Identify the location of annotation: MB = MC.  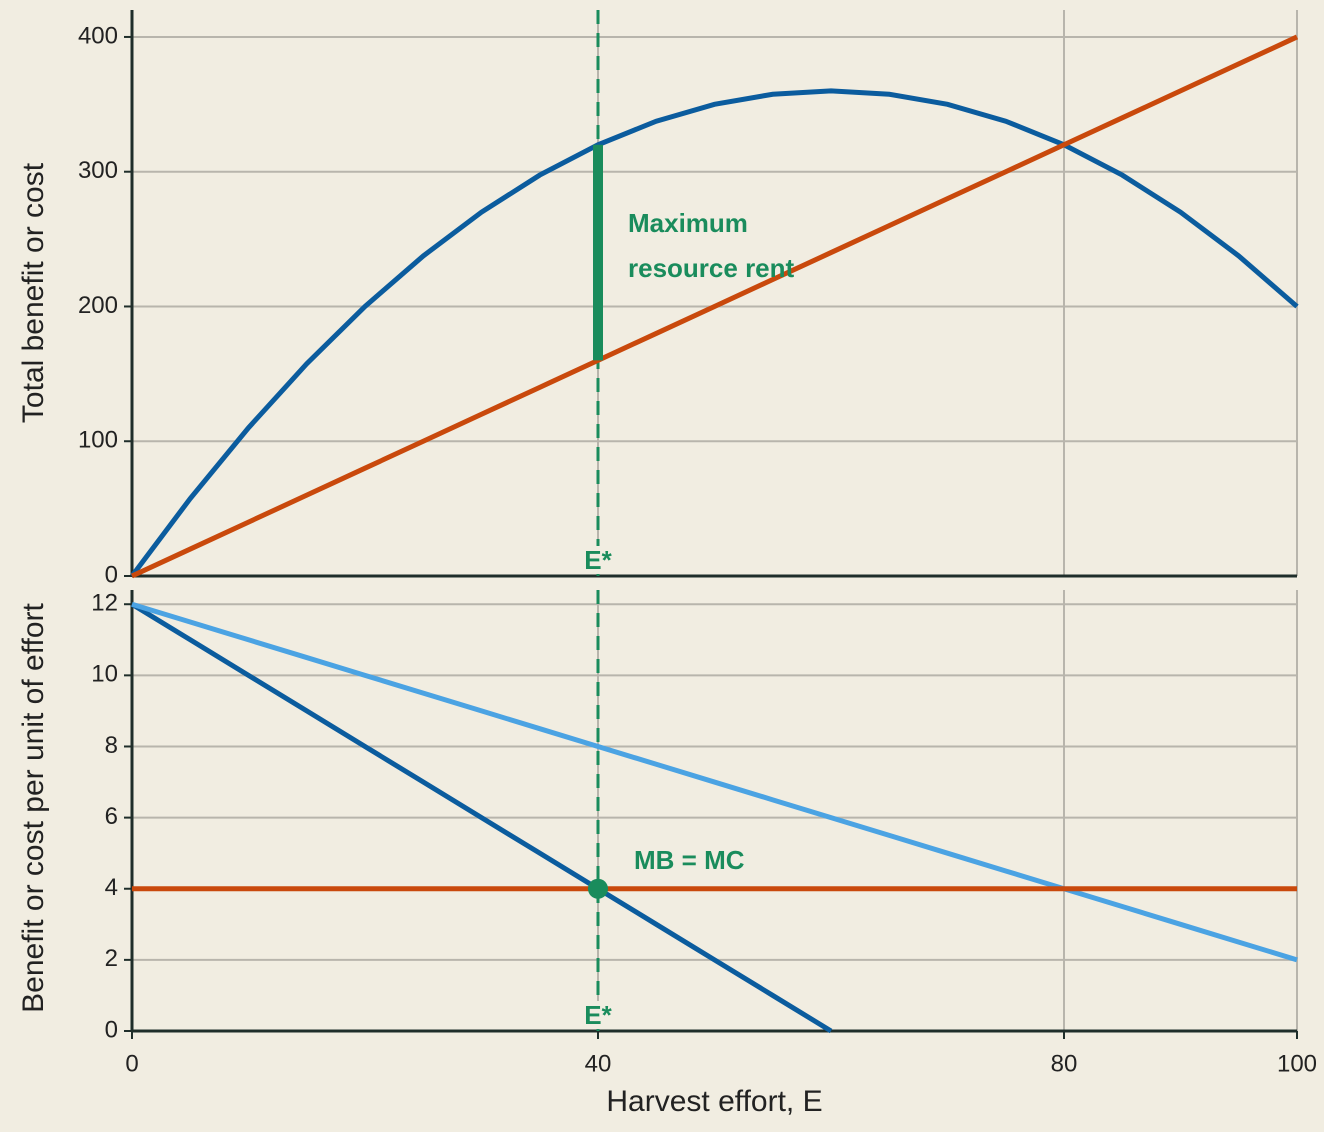
(689, 860).